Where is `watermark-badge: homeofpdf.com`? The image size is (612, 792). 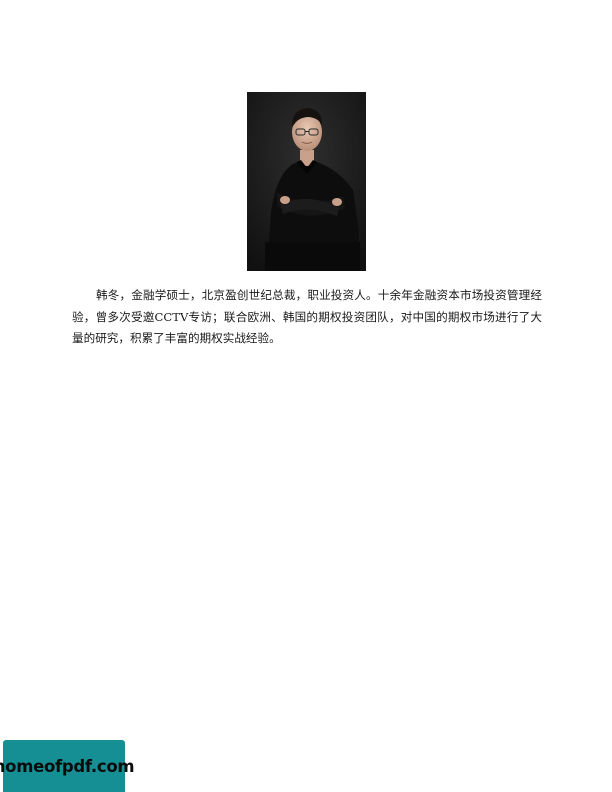 watermark-badge: homeofpdf.com is located at coordinates (67, 766).